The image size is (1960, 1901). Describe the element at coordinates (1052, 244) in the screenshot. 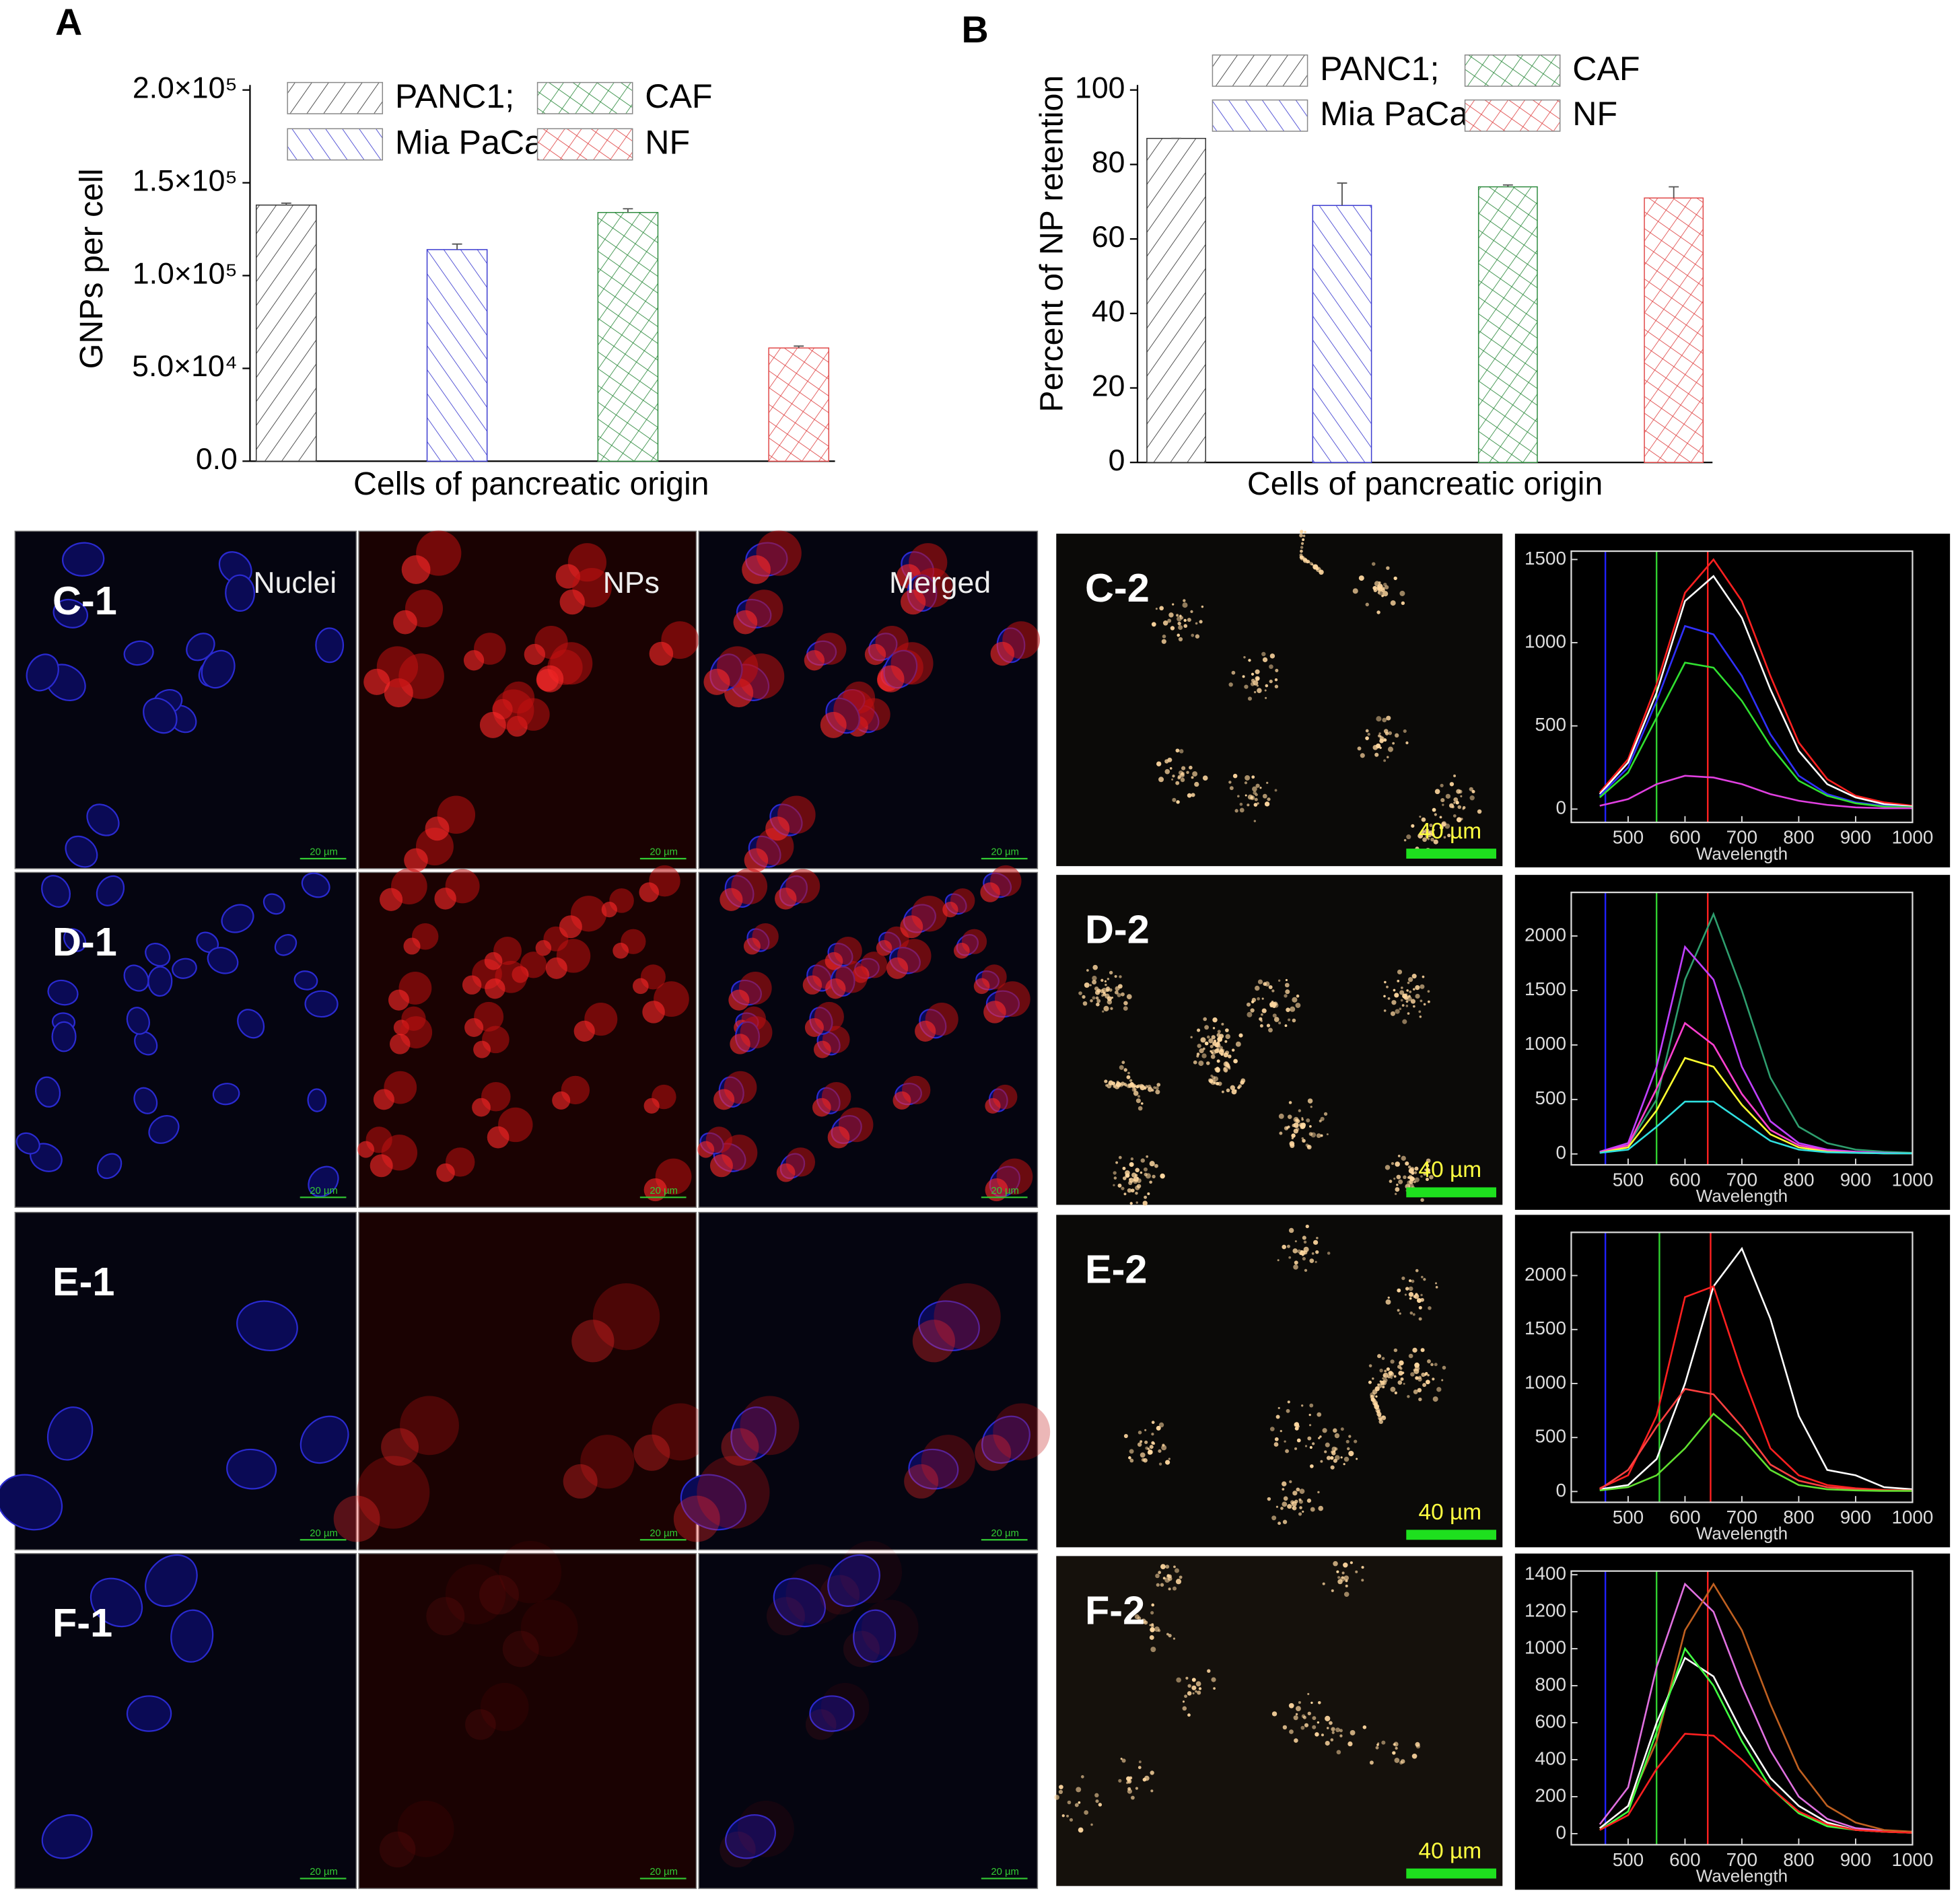

I see `y-axis-label: Percent of NP retention` at that location.